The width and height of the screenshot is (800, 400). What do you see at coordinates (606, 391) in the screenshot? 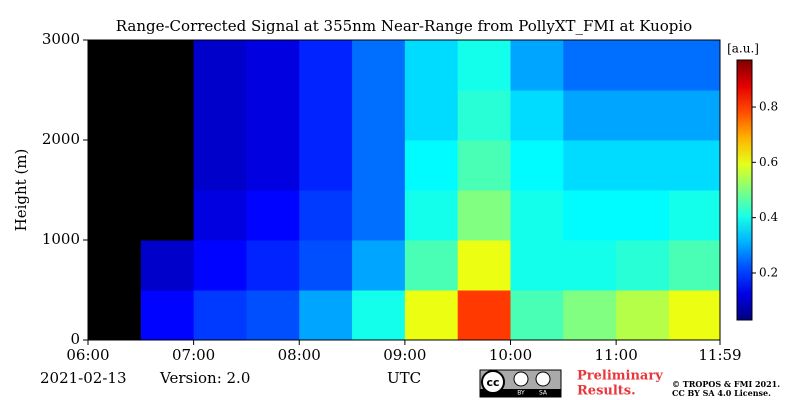
I see `notice: Results.` at bounding box center [606, 391].